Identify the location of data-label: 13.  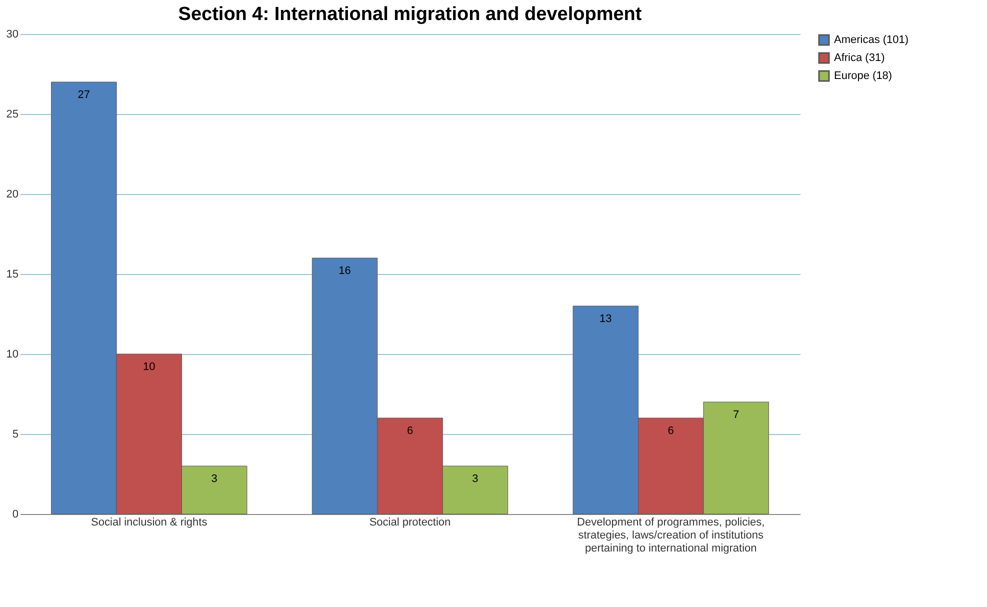
(606, 319).